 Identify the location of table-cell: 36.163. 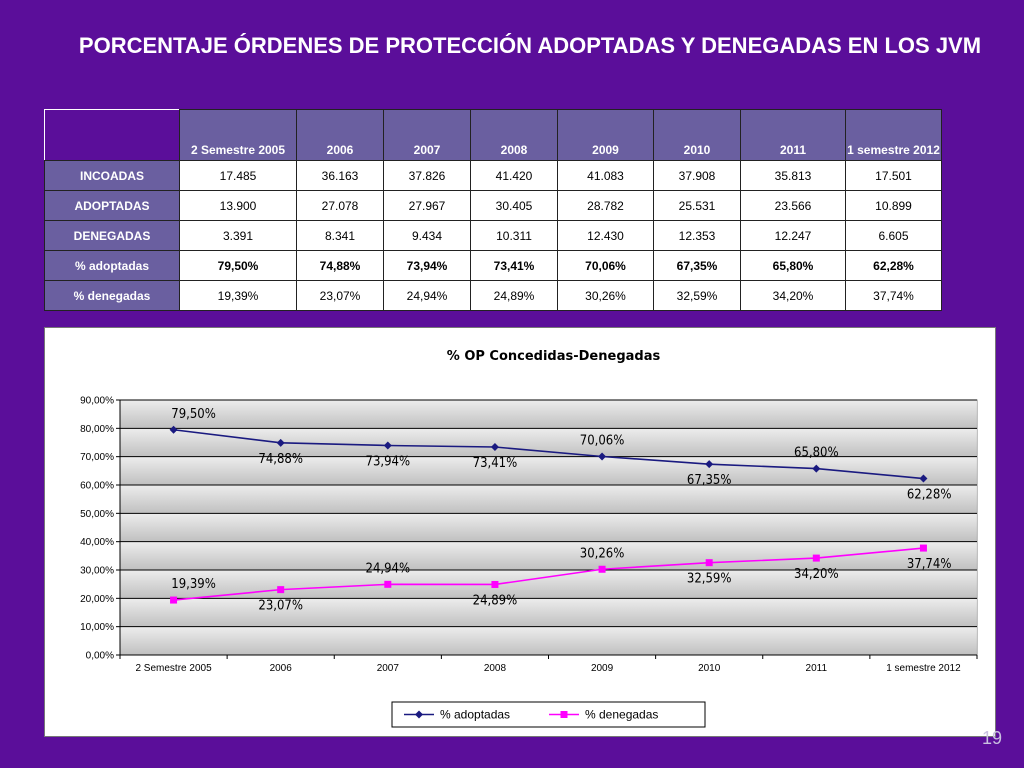
(340, 175).